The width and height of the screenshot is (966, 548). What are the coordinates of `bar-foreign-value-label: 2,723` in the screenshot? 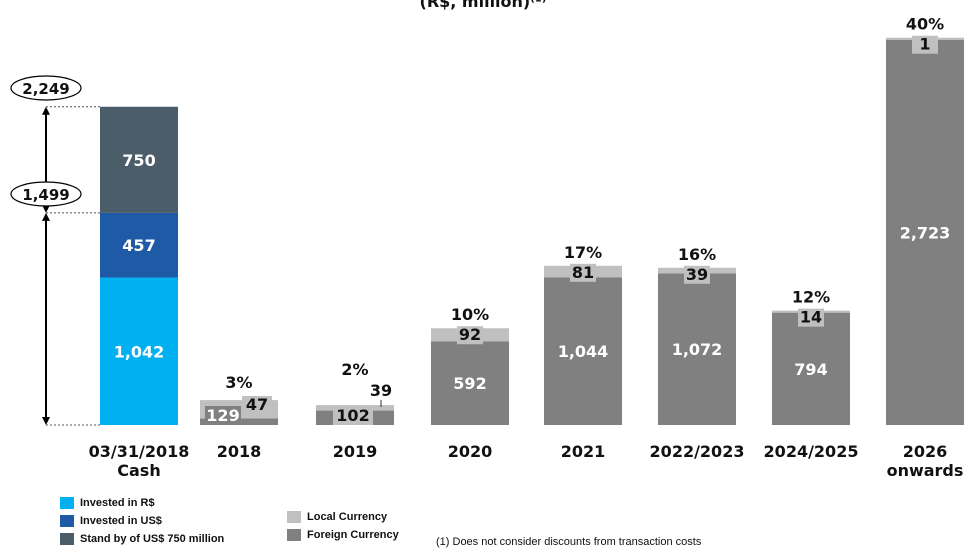 It's located at (925, 232).